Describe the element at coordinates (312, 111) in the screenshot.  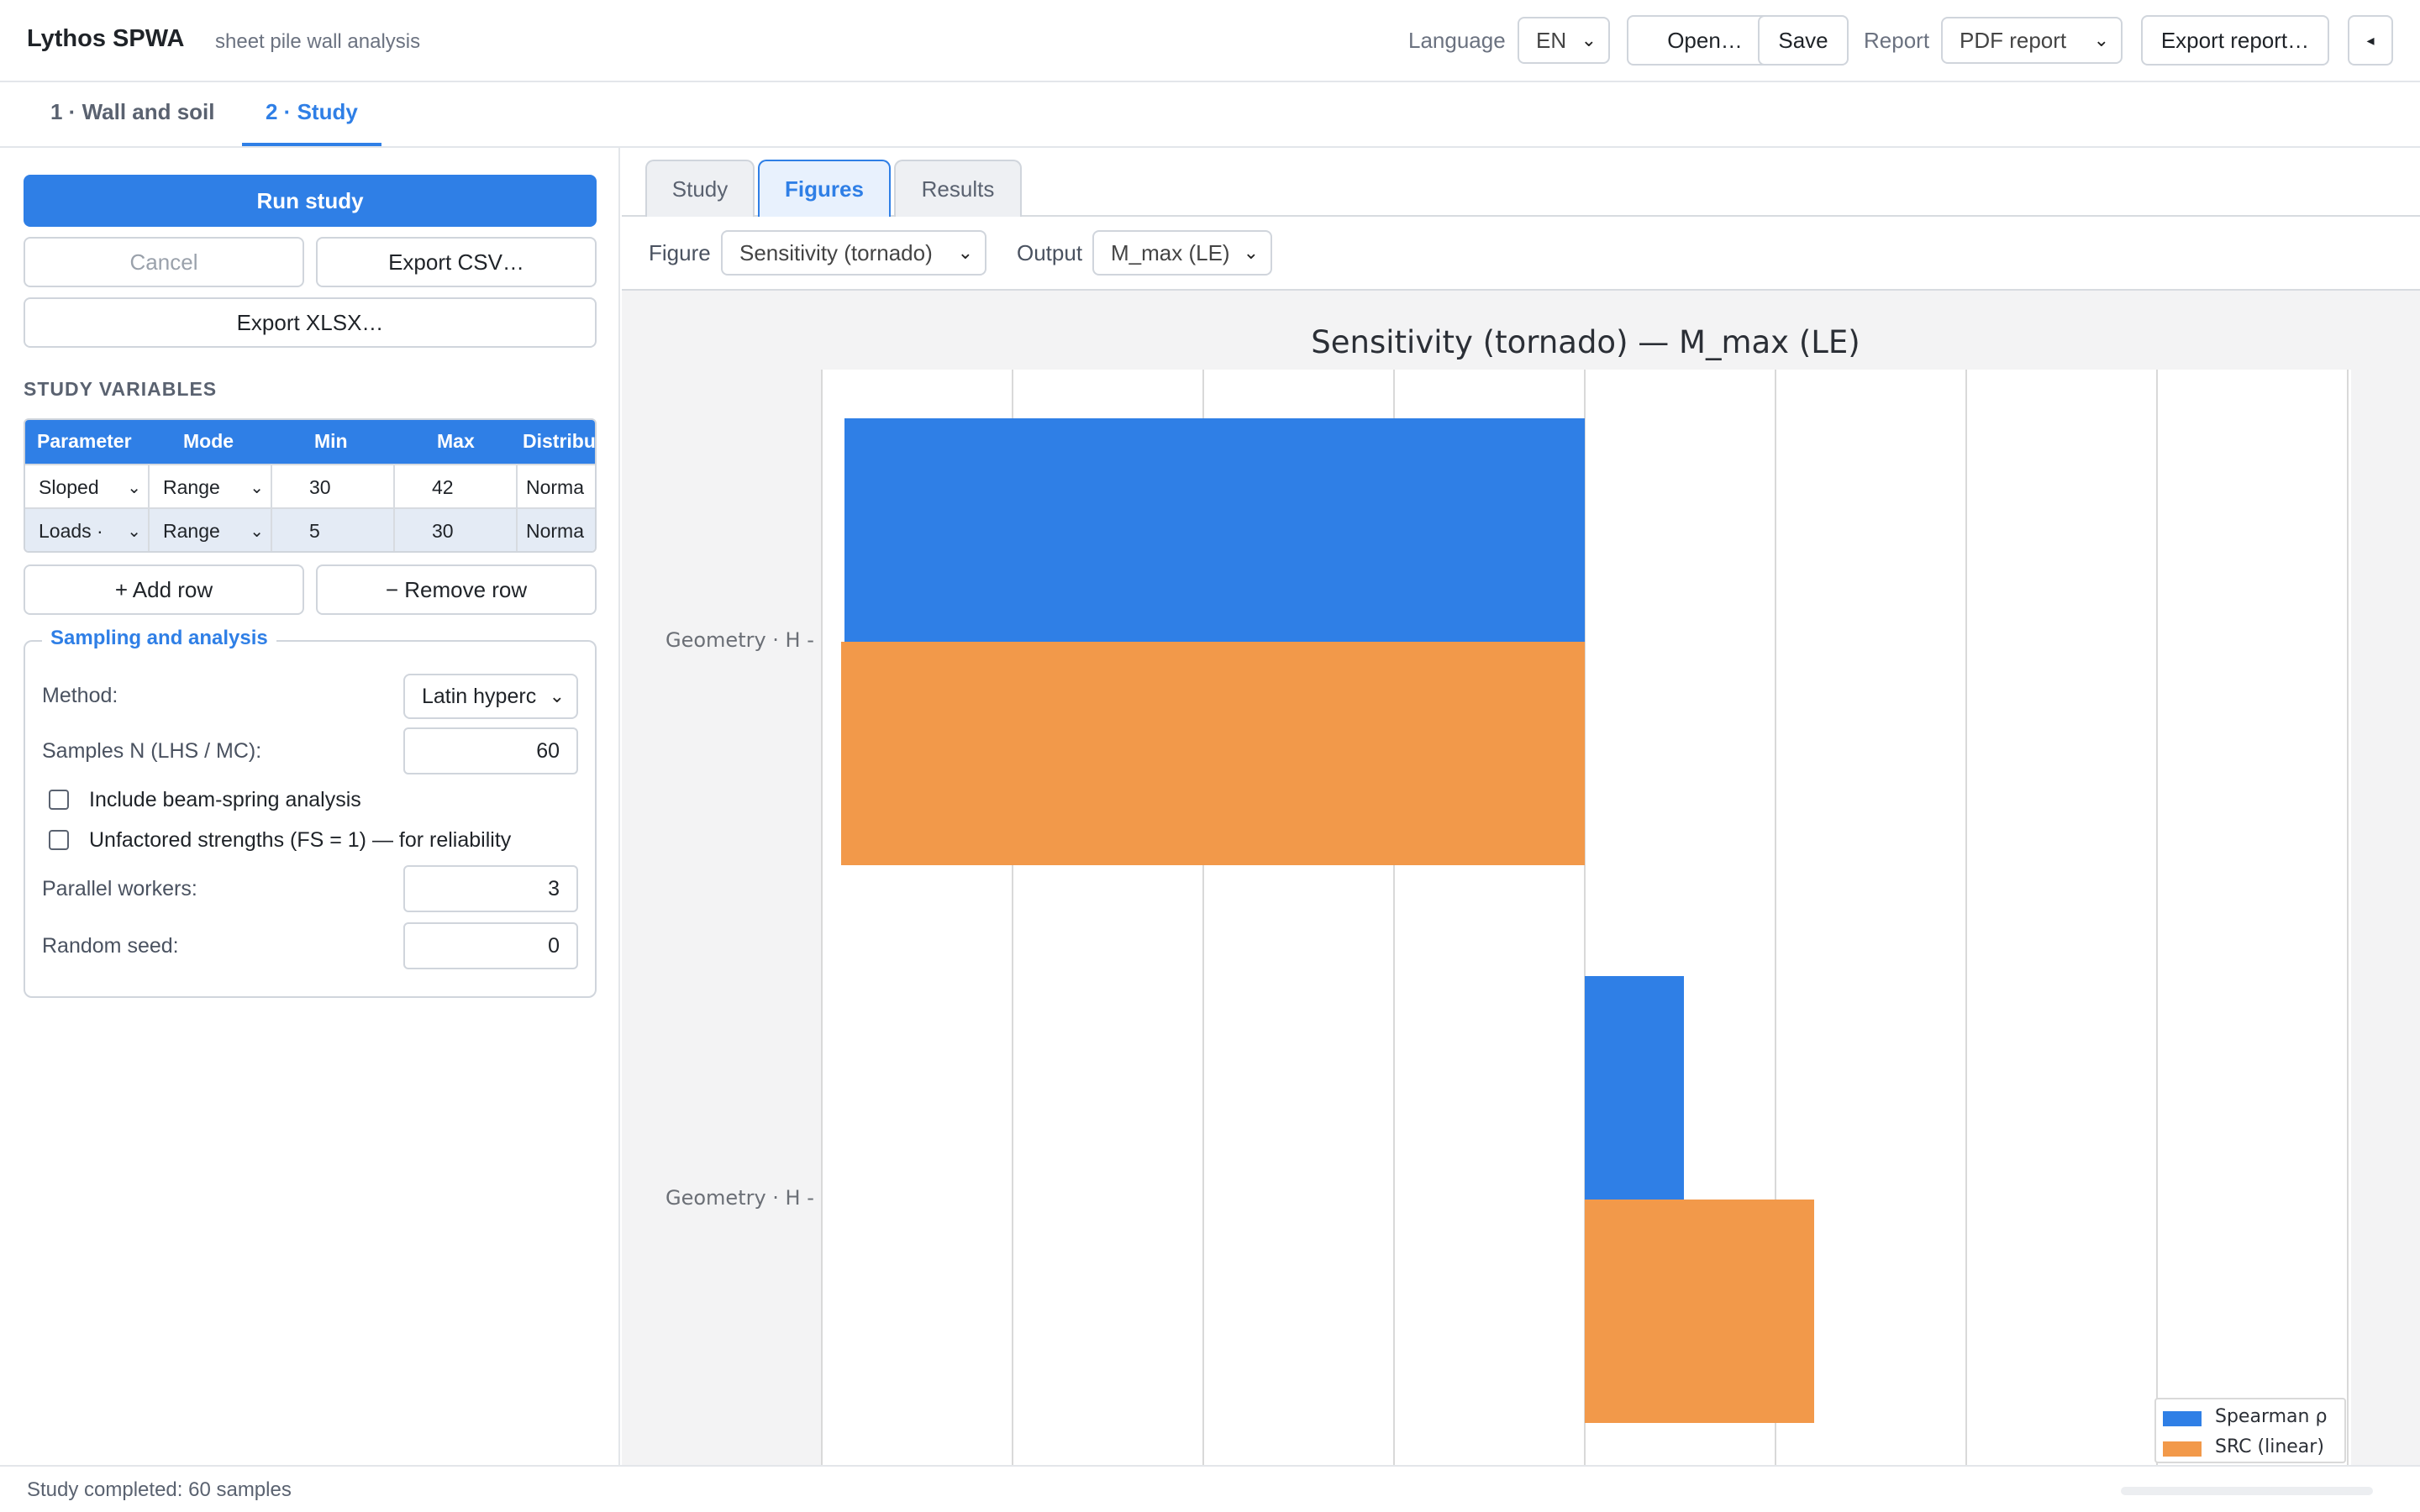
I see `tab-study: 2 · Study` at that location.